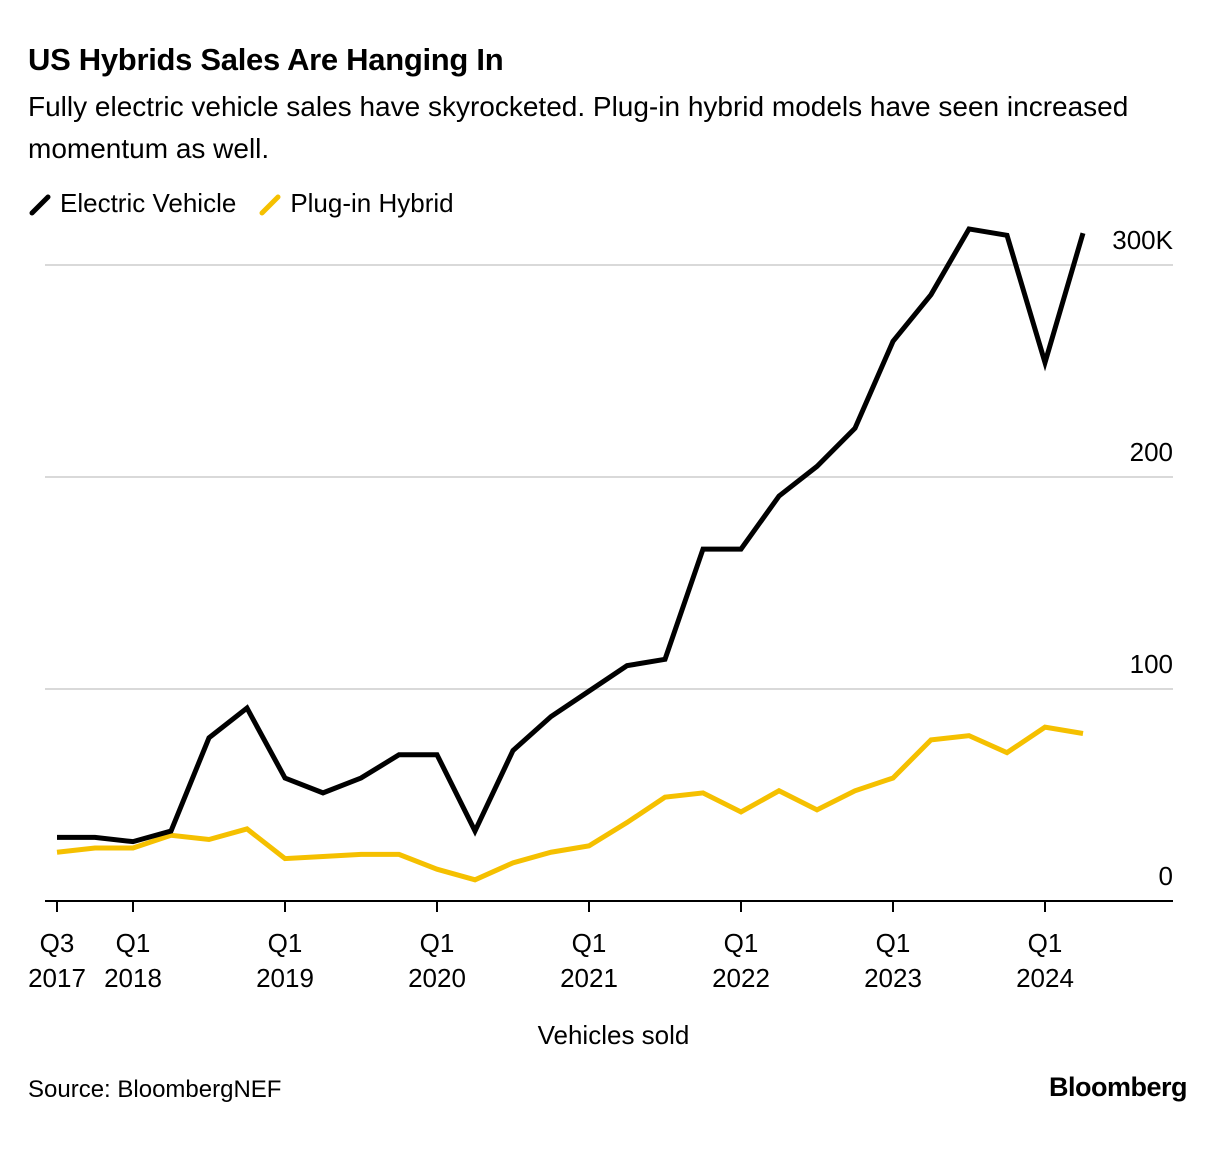 This screenshot has height=1150, width=1227. Describe the element at coordinates (741, 960) in the screenshot. I see `x-tick-label: Q1 2022` at that location.